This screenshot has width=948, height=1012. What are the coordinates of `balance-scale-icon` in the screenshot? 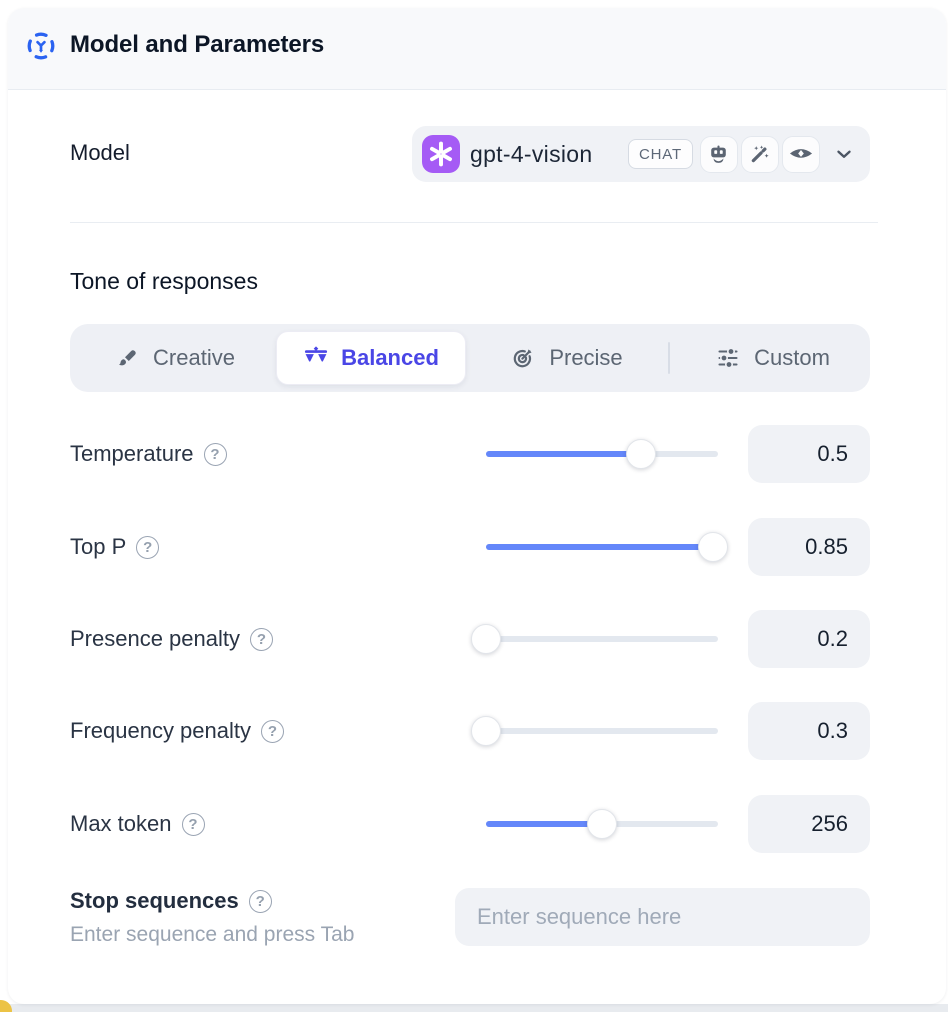 It's located at (316, 354).